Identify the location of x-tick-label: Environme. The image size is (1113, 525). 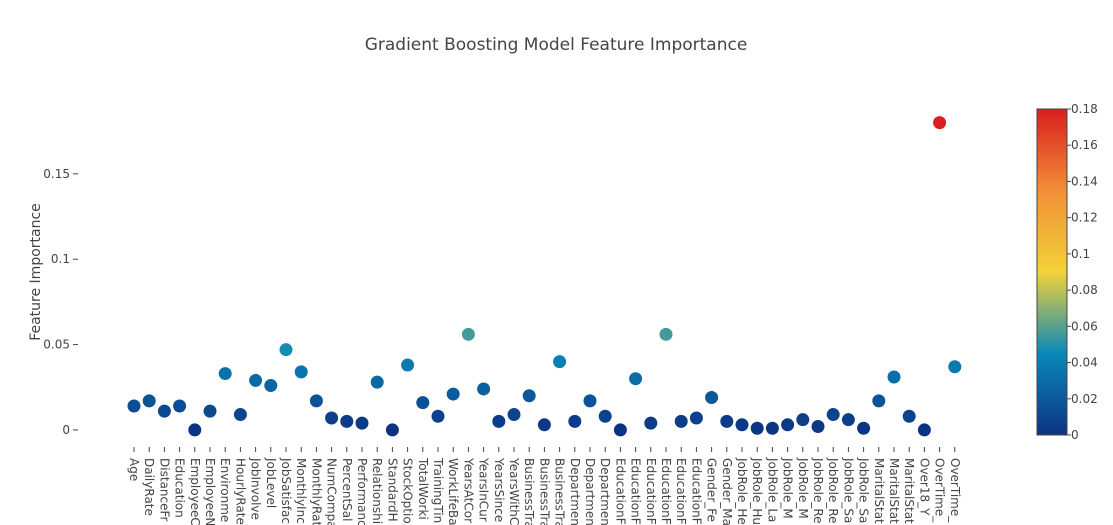
(225, 490).